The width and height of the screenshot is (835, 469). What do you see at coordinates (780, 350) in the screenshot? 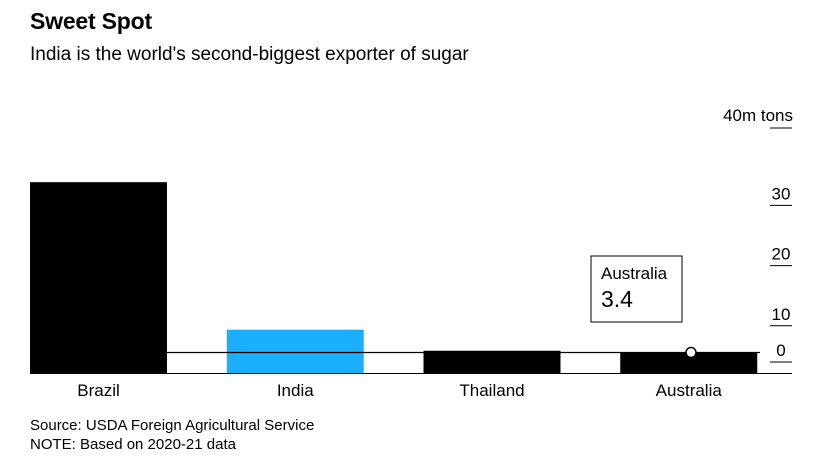
I see `y-tick-label: 0` at bounding box center [780, 350].